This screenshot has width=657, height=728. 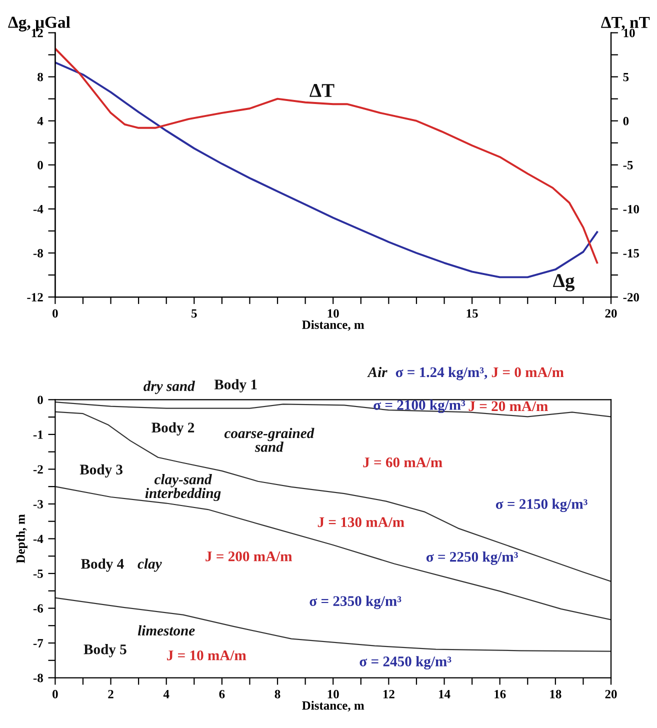 I want to click on annotation: σ = 2250 kg/m³, so click(x=472, y=558).